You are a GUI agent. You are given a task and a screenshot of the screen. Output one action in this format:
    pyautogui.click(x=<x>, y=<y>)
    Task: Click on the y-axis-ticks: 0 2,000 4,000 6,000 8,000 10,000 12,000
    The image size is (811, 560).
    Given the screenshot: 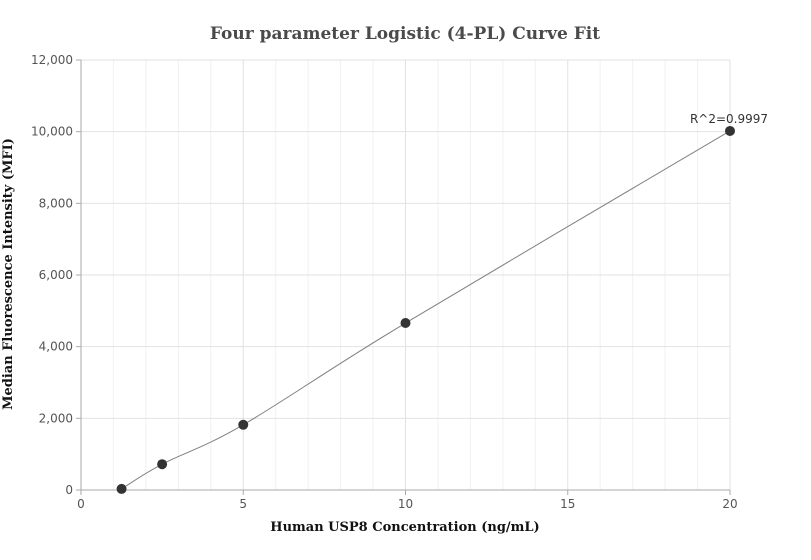 What is the action you would take?
    pyautogui.click(x=56, y=275)
    